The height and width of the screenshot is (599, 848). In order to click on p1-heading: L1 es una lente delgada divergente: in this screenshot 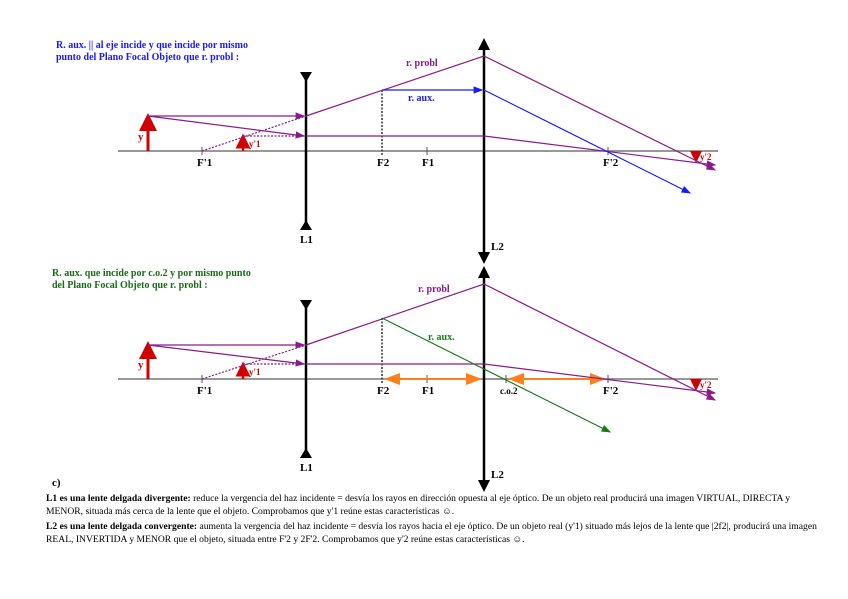, I will do `click(118, 498)`.